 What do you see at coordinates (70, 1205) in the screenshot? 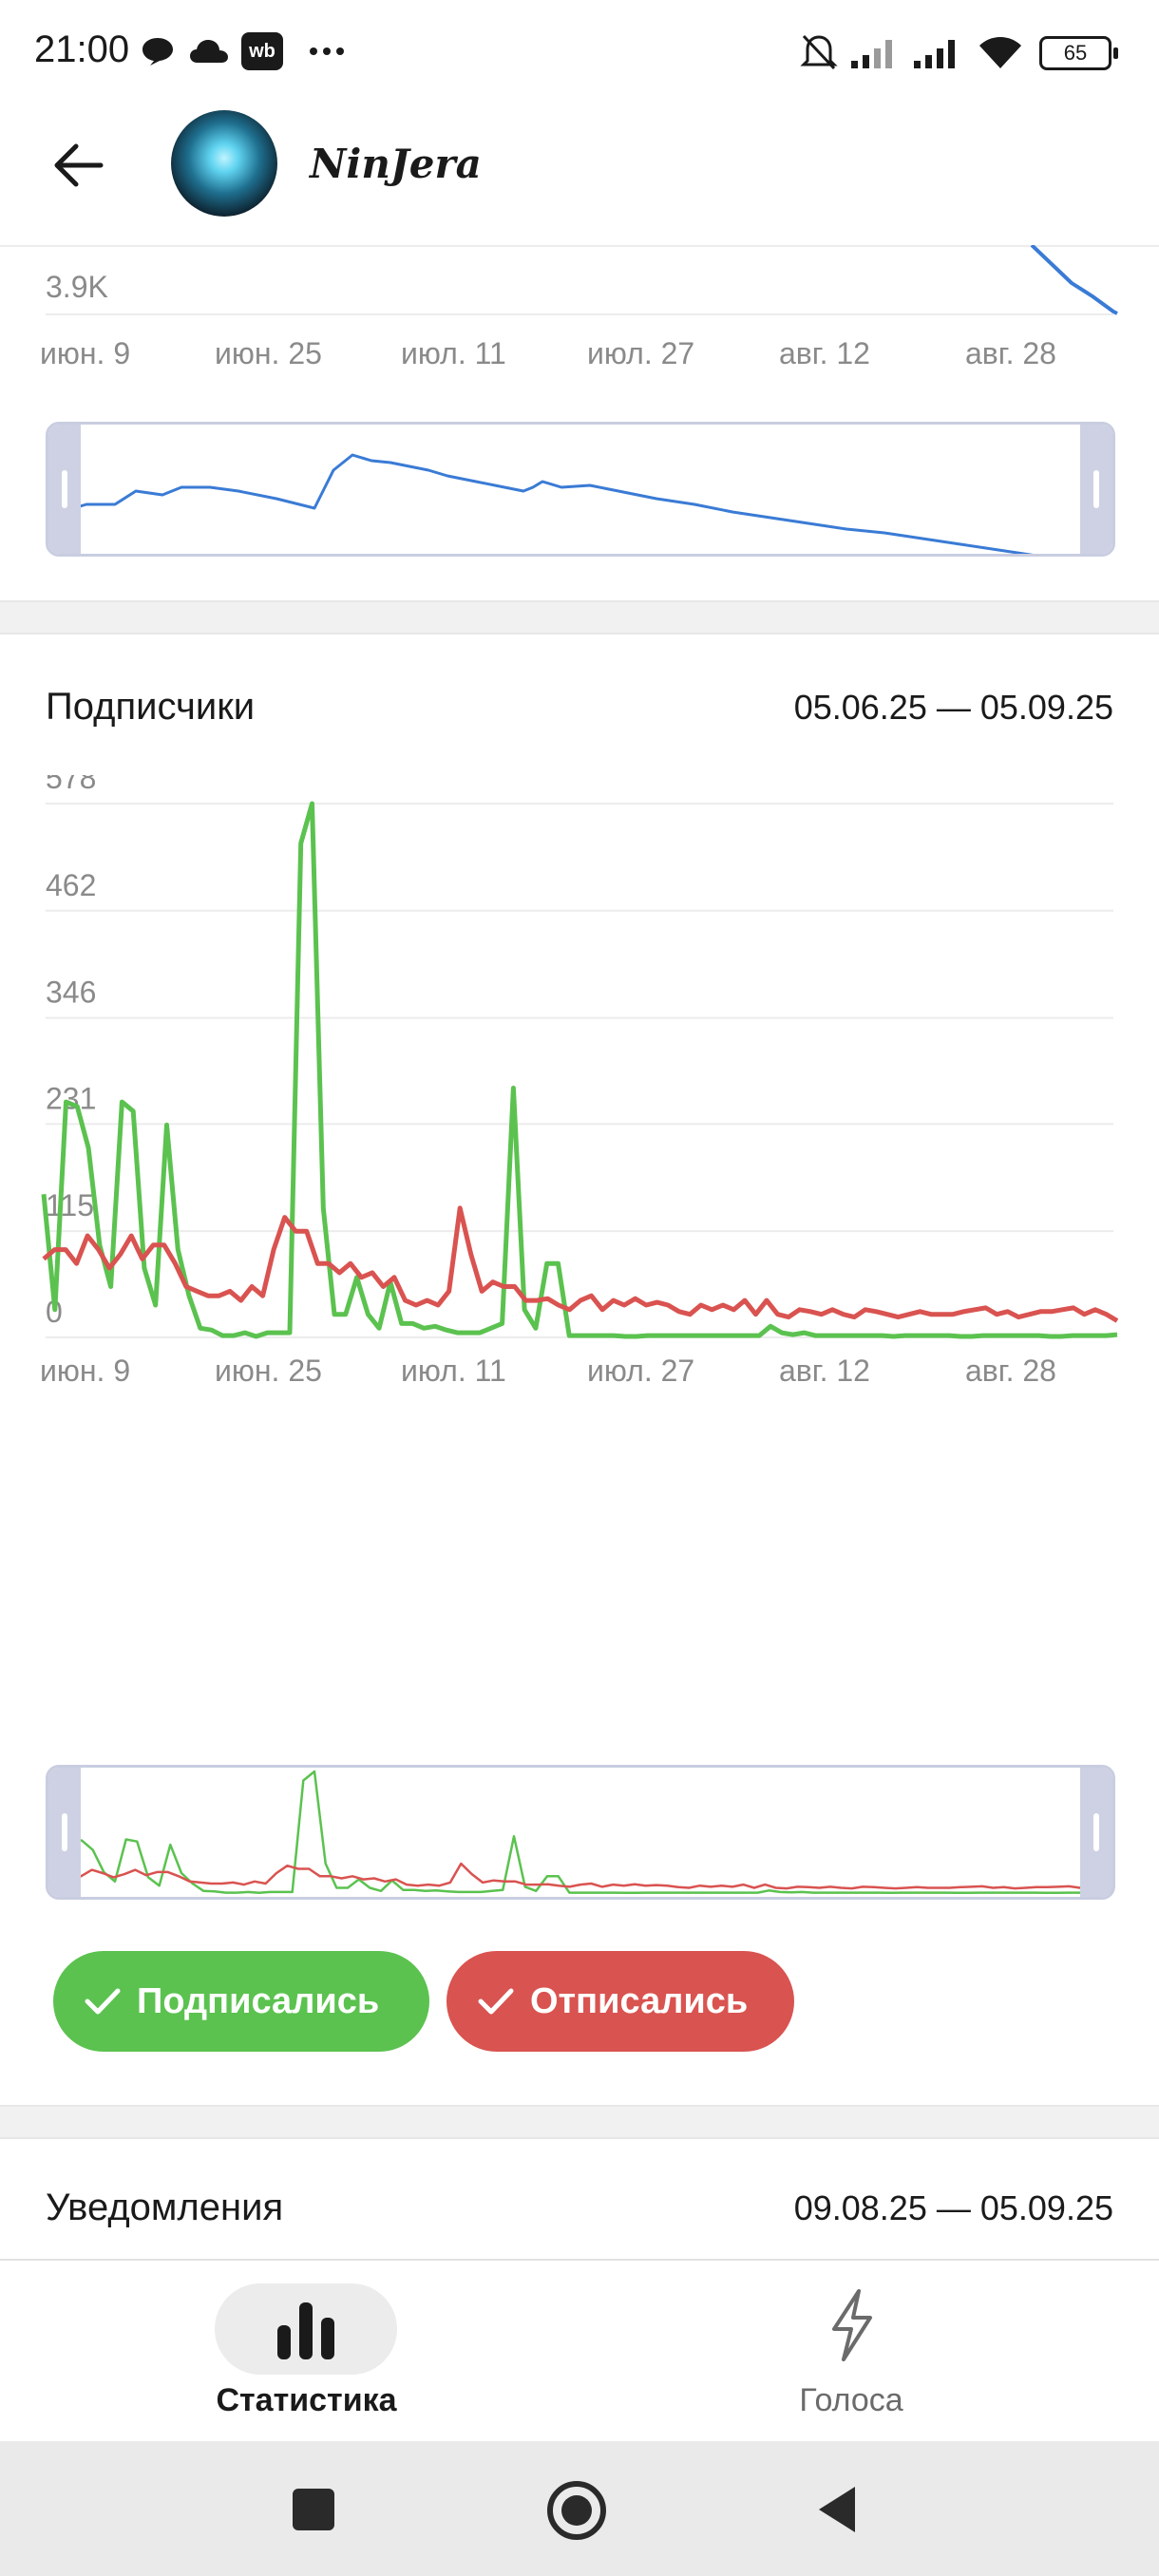
I see `y-tick-label: 115` at bounding box center [70, 1205].